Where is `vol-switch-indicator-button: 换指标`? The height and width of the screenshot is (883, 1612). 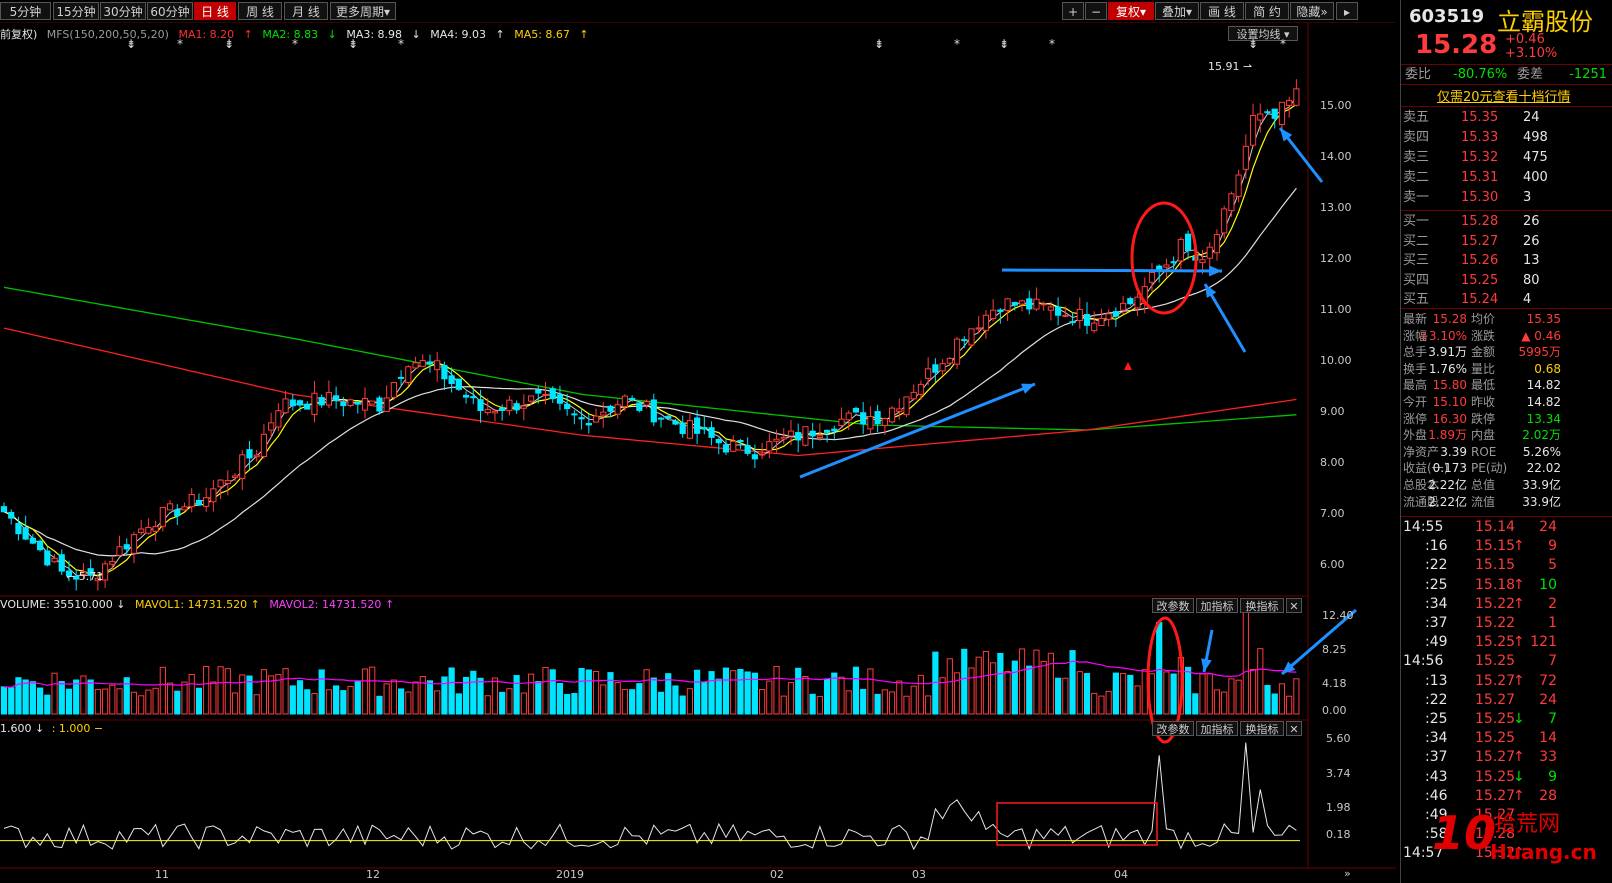
vol-switch-indicator-button: 换指标 is located at coordinates (1262, 605).